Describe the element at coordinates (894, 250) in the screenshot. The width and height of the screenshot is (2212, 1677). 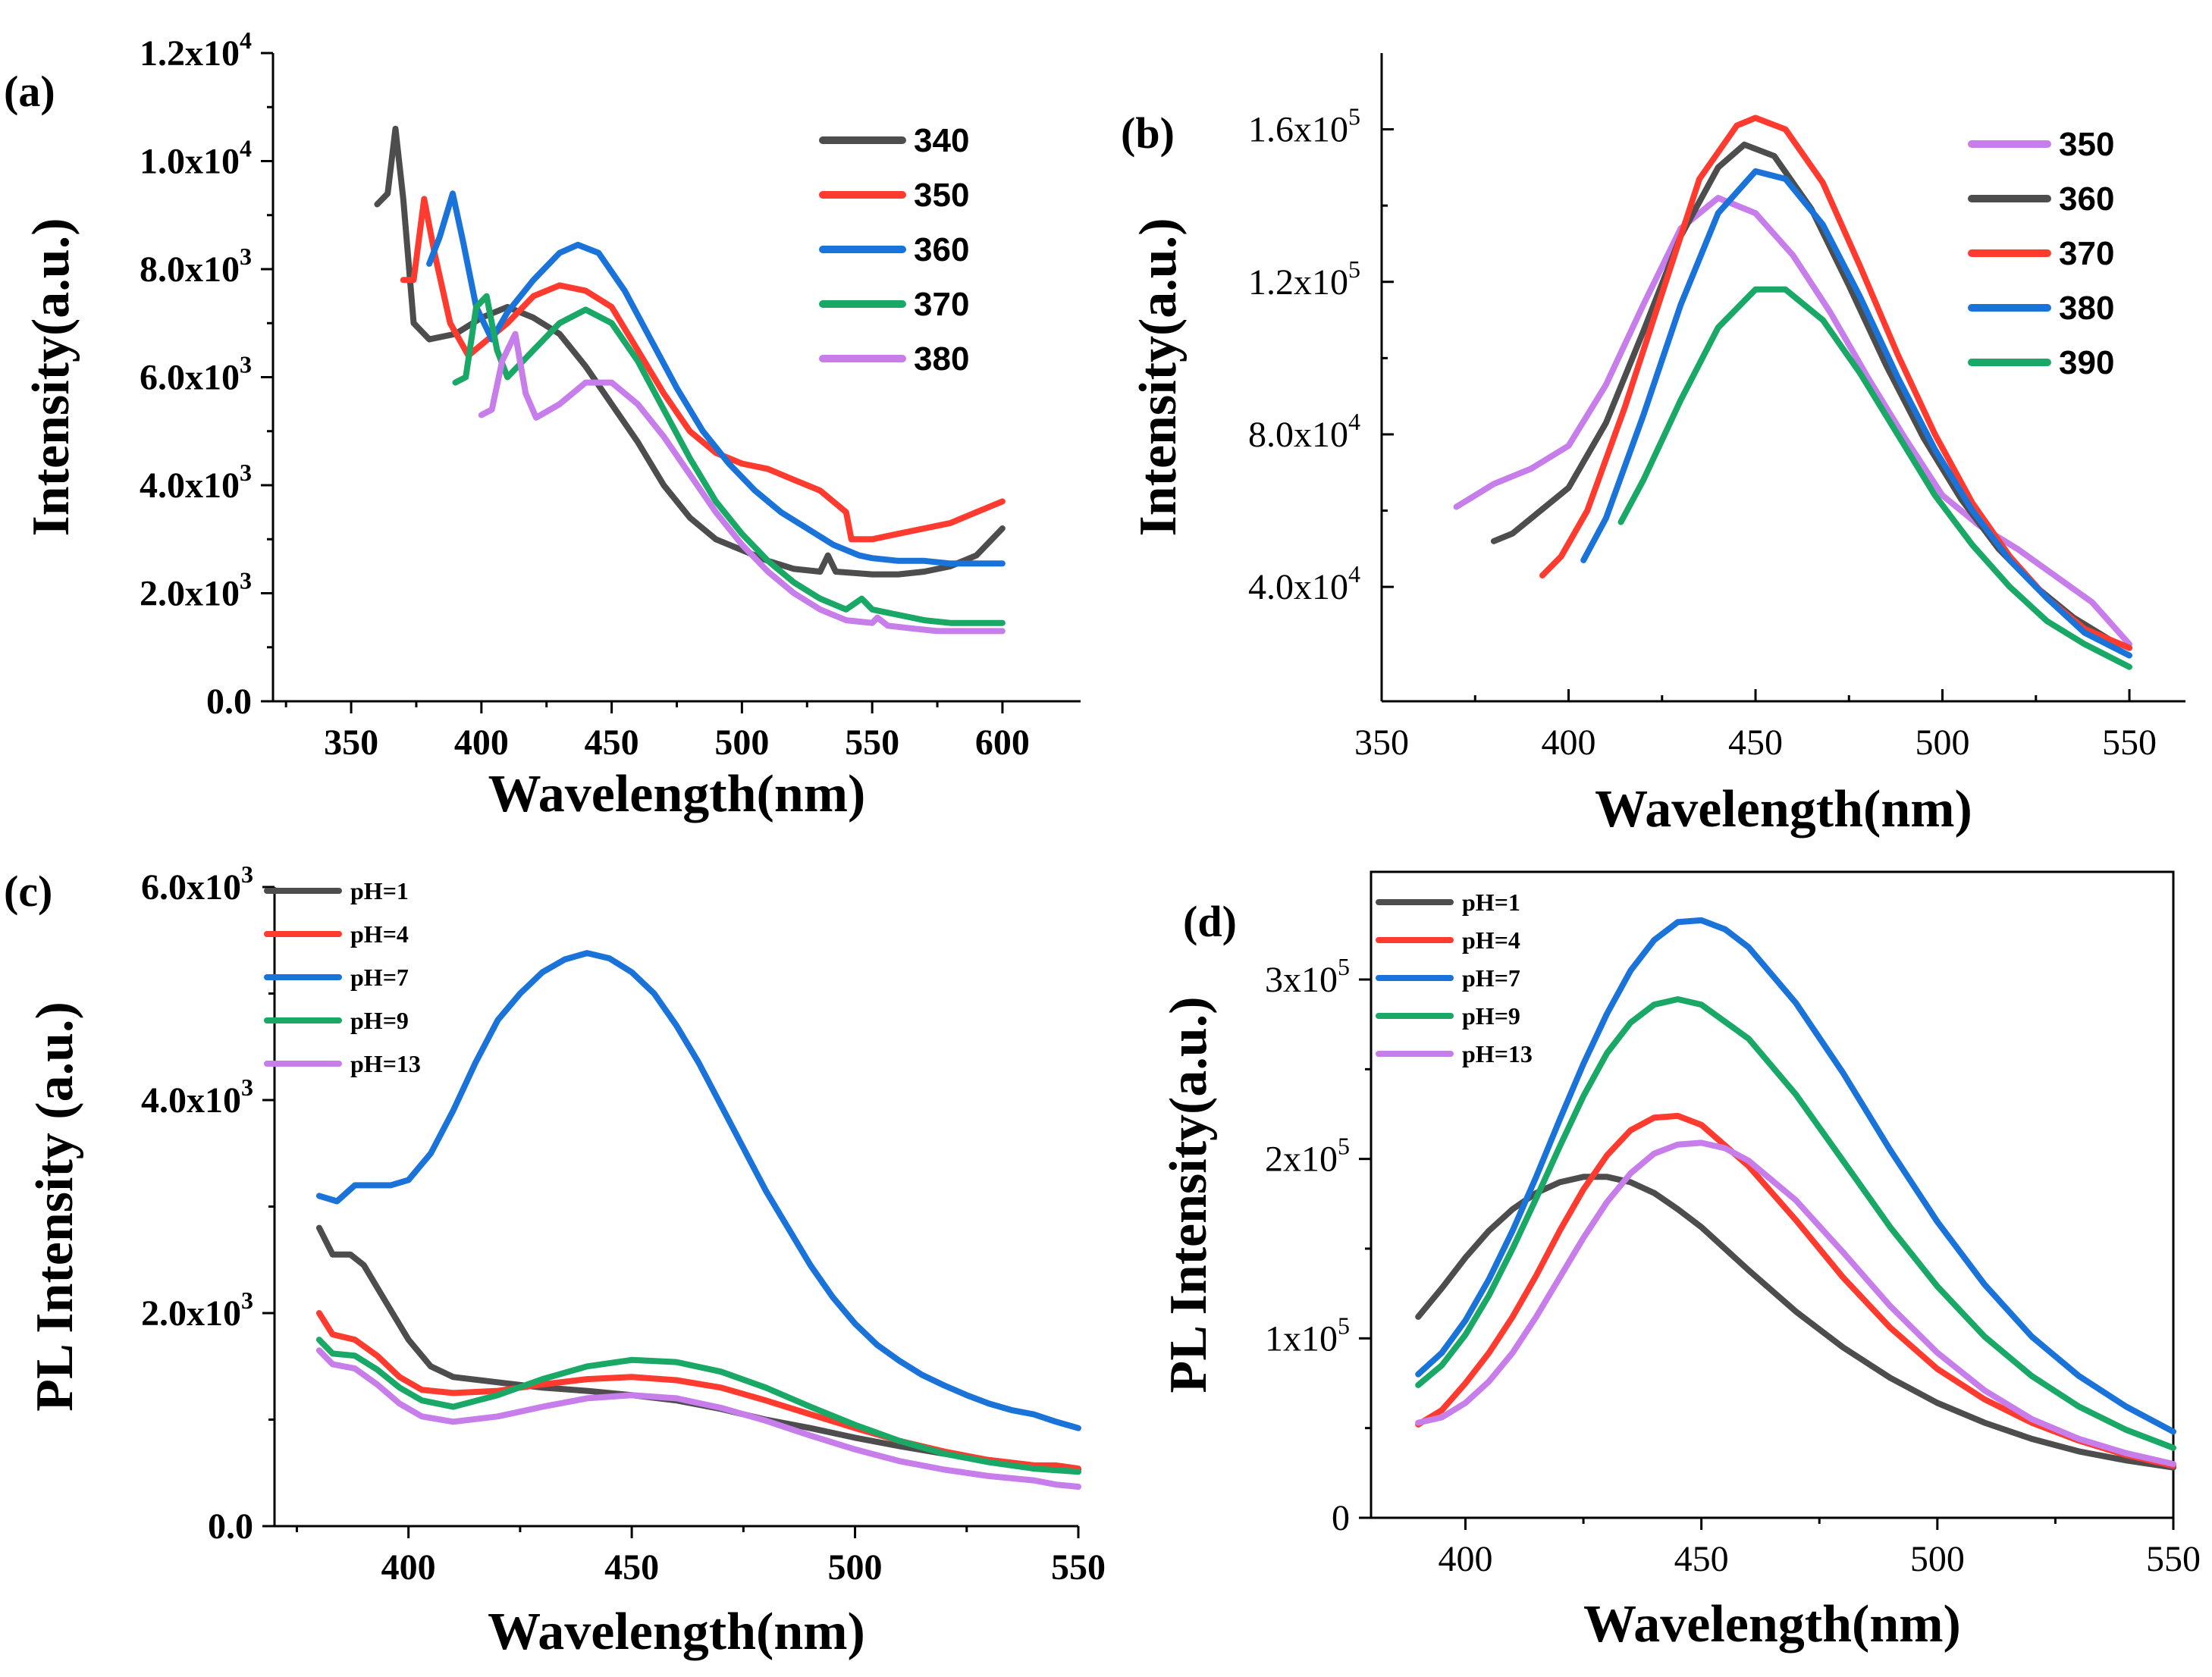
I see `legend: 340 350 360 370 380` at that location.